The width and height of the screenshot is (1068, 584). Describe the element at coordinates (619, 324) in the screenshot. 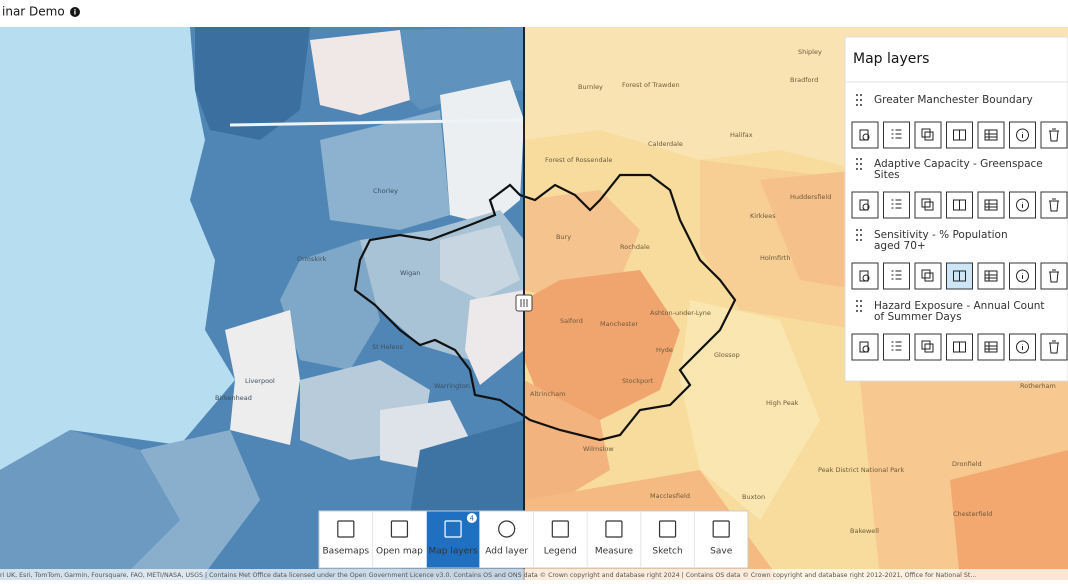

I see `place-label: Manchester` at that location.